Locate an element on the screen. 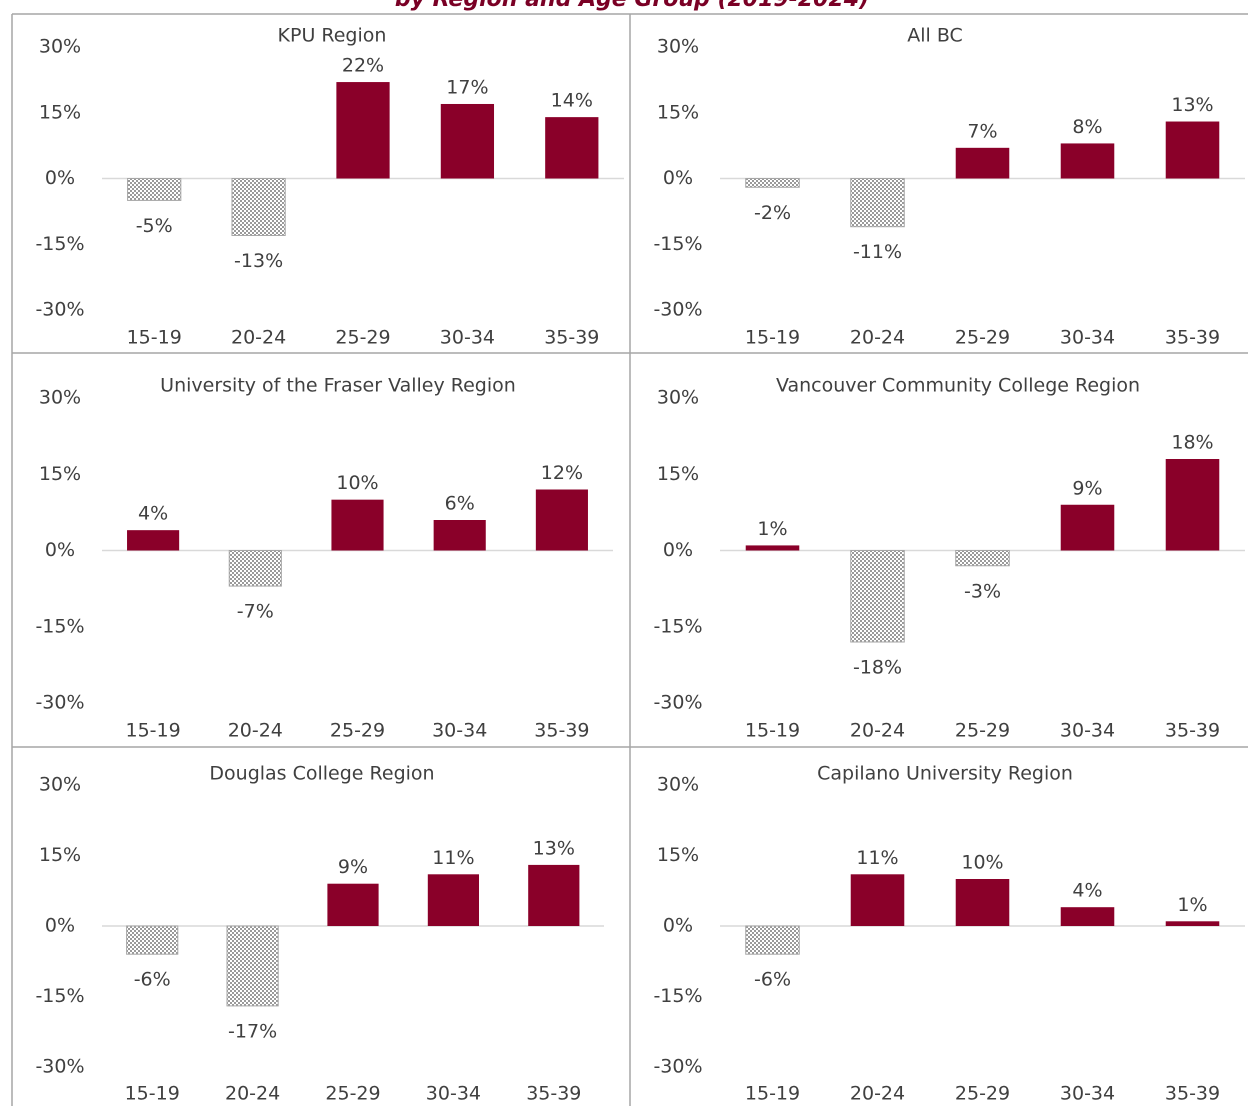 The width and height of the screenshot is (1248, 1106). value-label: -11% is located at coordinates (877, 252).